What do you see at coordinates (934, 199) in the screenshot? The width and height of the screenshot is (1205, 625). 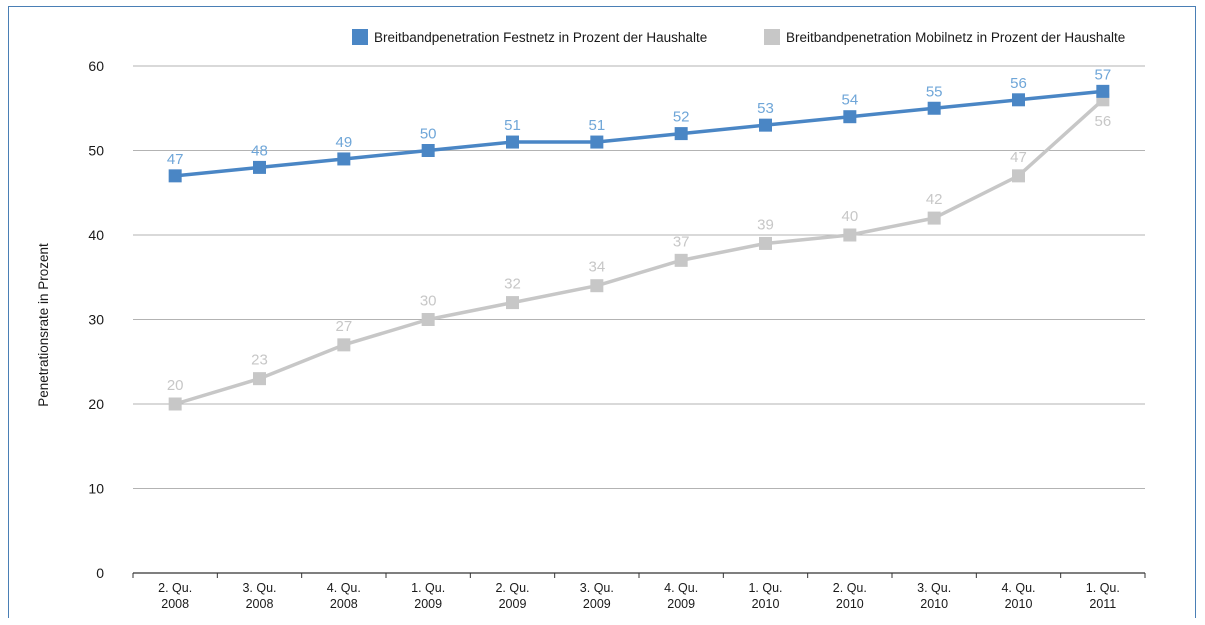 I see `data-label: 42` at bounding box center [934, 199].